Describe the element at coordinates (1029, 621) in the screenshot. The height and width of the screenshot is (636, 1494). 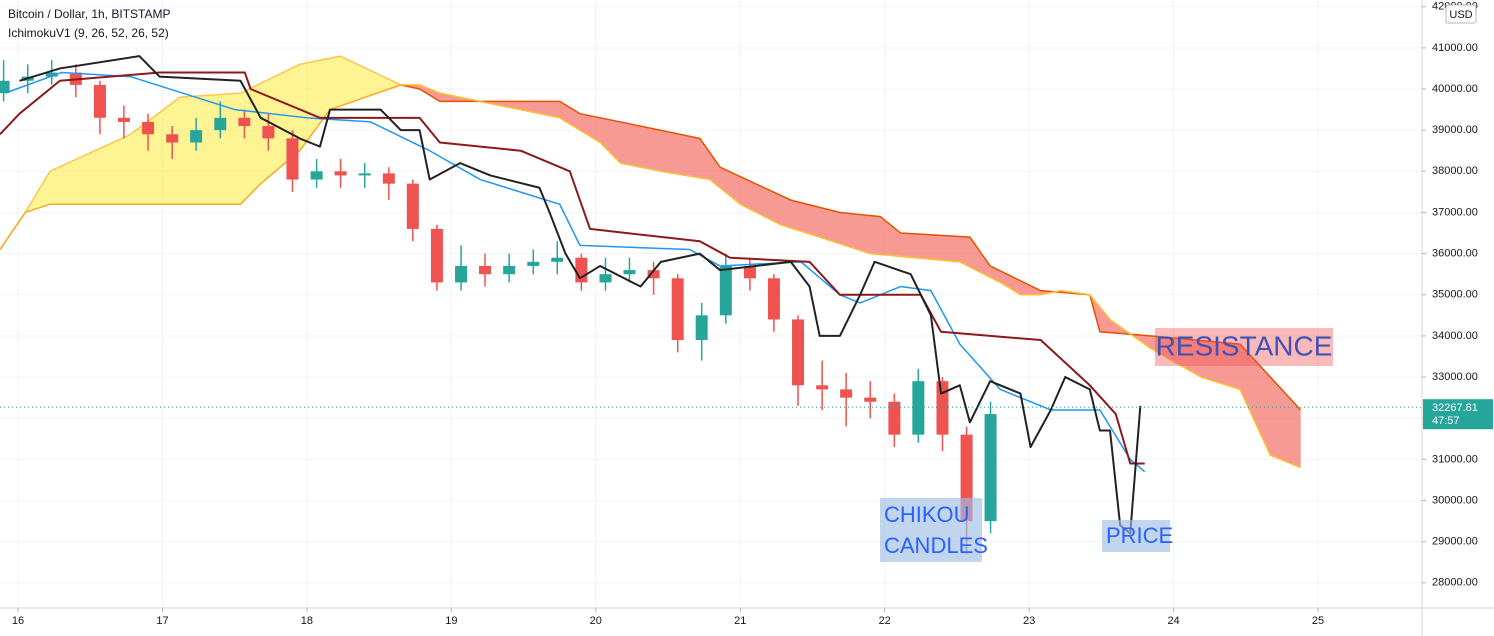
I see `x-tick-label: 23` at that location.